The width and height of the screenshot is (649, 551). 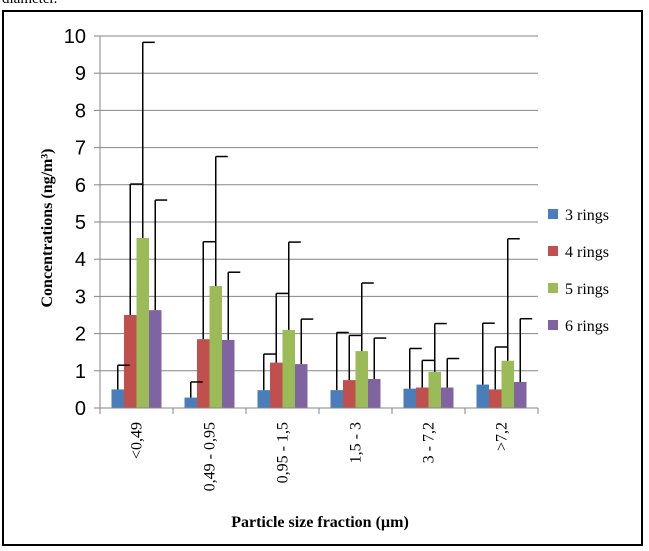 I want to click on x-category-label: 1,5 - 3, so click(x=356, y=442).